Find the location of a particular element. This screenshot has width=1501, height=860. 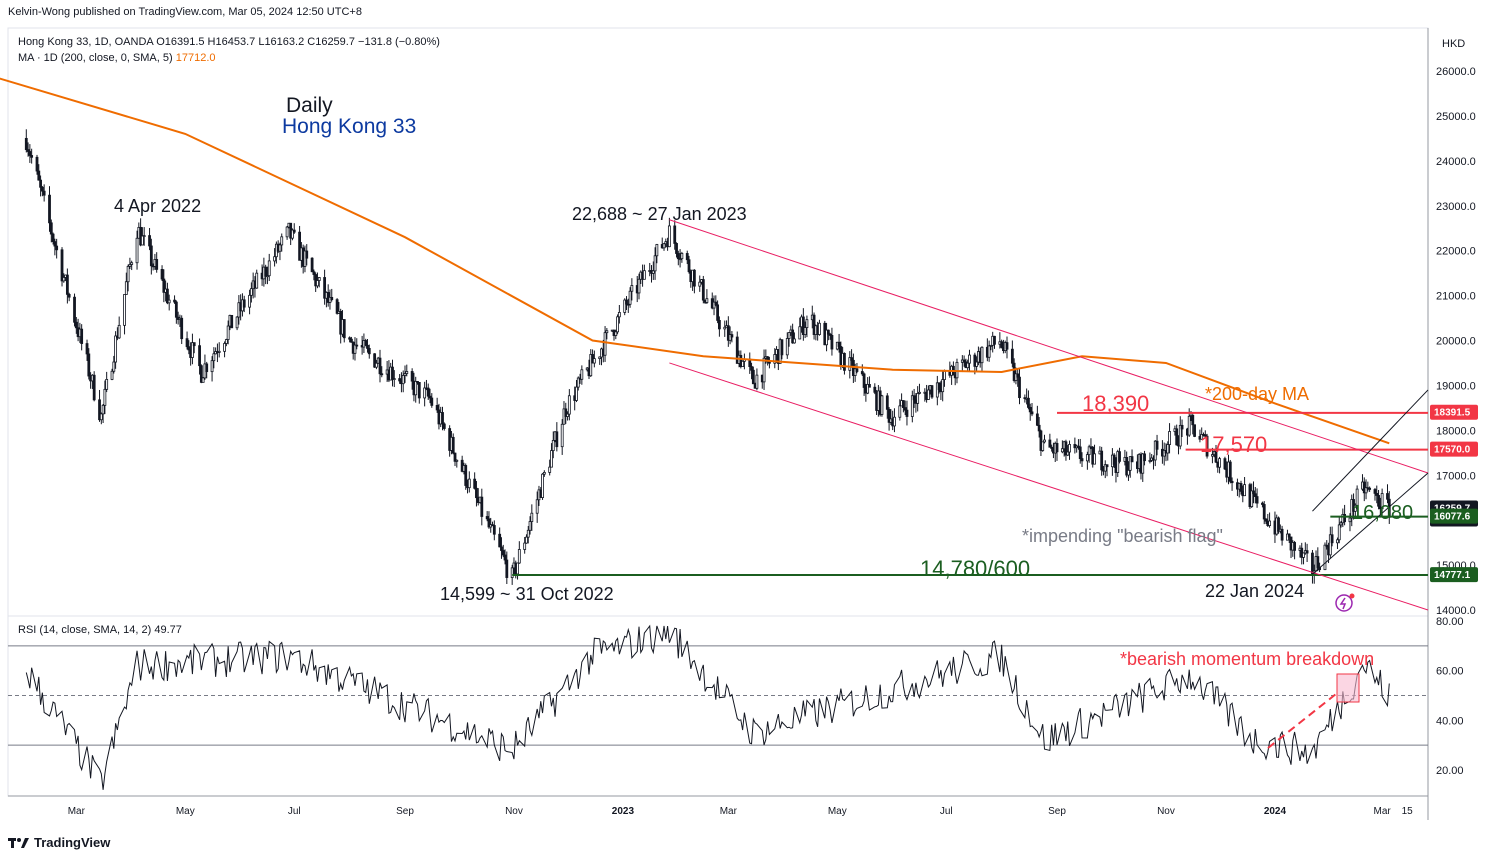

rsi-axis-tick: 60.00 is located at coordinates (1450, 672).